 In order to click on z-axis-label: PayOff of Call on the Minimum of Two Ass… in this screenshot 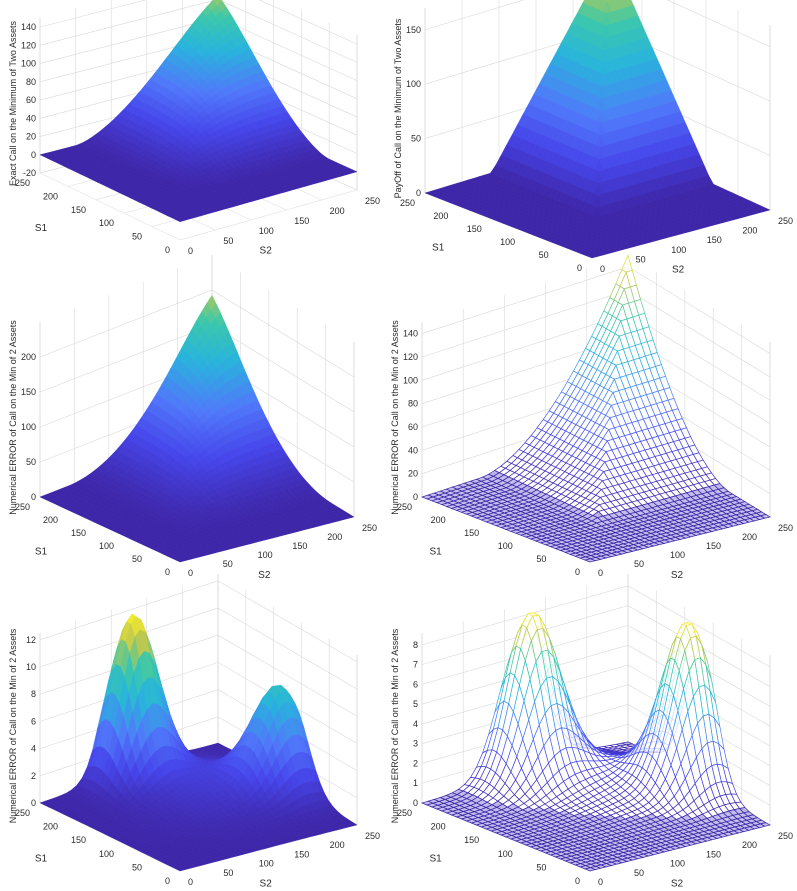, I will do `click(398, 108)`.